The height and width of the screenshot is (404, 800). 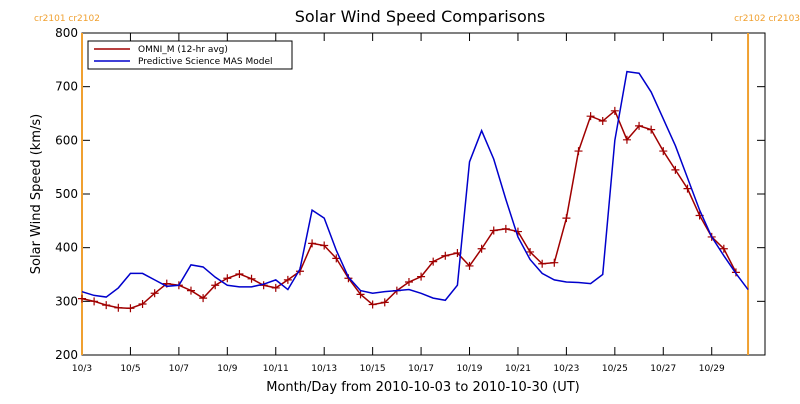 I want to click on legend-box, so click(x=190, y=55).